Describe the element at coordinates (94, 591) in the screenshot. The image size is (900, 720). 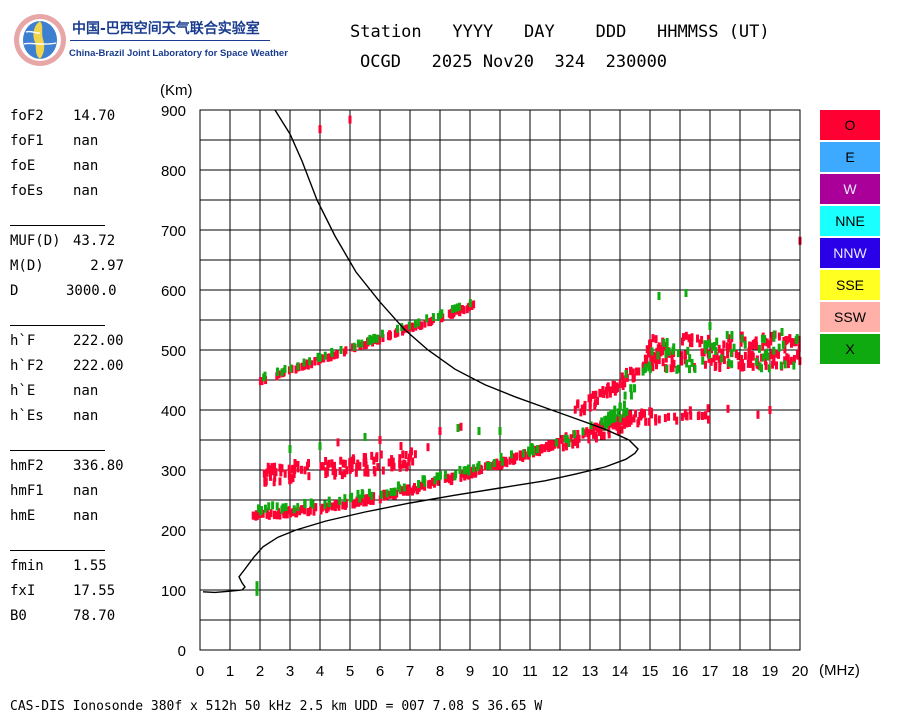
I see `param-value: 17.55` at that location.